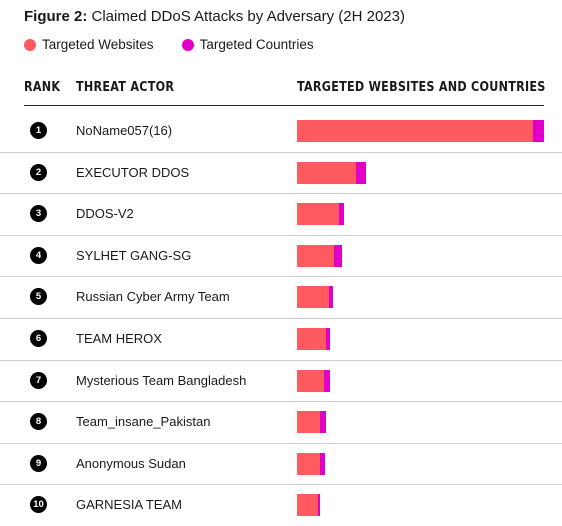 This screenshot has width=562, height=526. Describe the element at coordinates (38, 463) in the screenshot. I see `rank-badge: 9` at that location.